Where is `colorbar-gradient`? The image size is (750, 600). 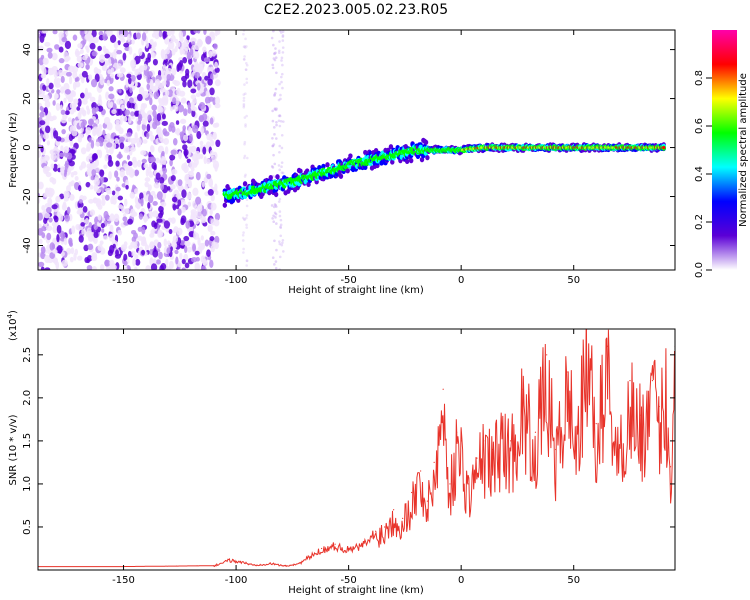 colorbar-gradient is located at coordinates (724, 150).